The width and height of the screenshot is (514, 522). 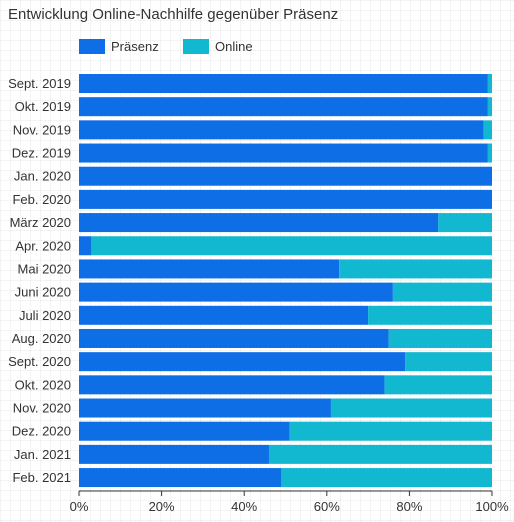 I want to click on y-tick-label: März 2020, so click(x=40, y=222).